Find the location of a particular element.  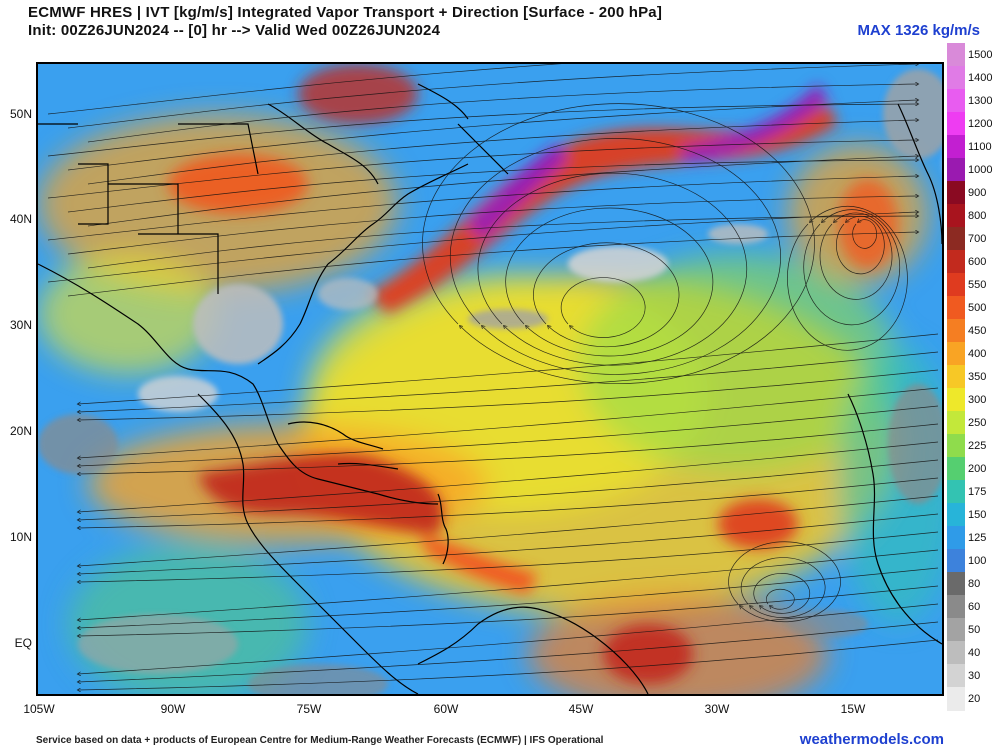

lon-label-105w: 105W is located at coordinates (39, 709).